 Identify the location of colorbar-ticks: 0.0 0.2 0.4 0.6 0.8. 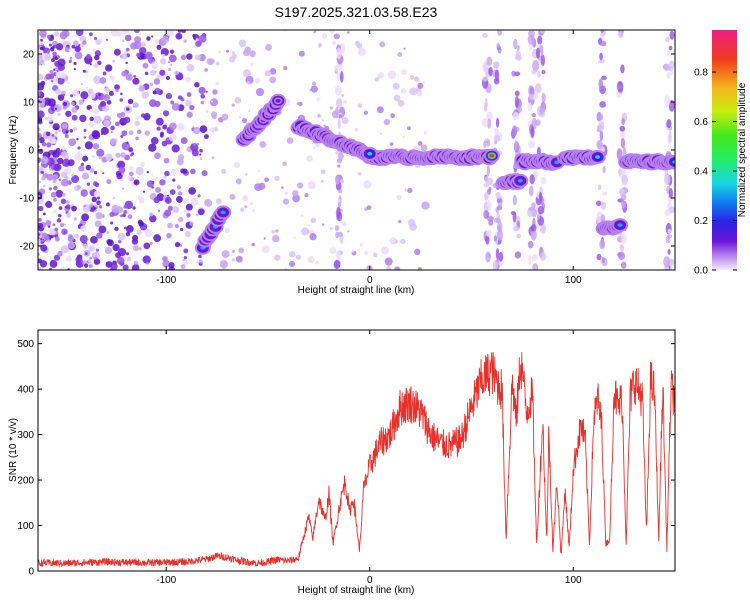
(715, 172).